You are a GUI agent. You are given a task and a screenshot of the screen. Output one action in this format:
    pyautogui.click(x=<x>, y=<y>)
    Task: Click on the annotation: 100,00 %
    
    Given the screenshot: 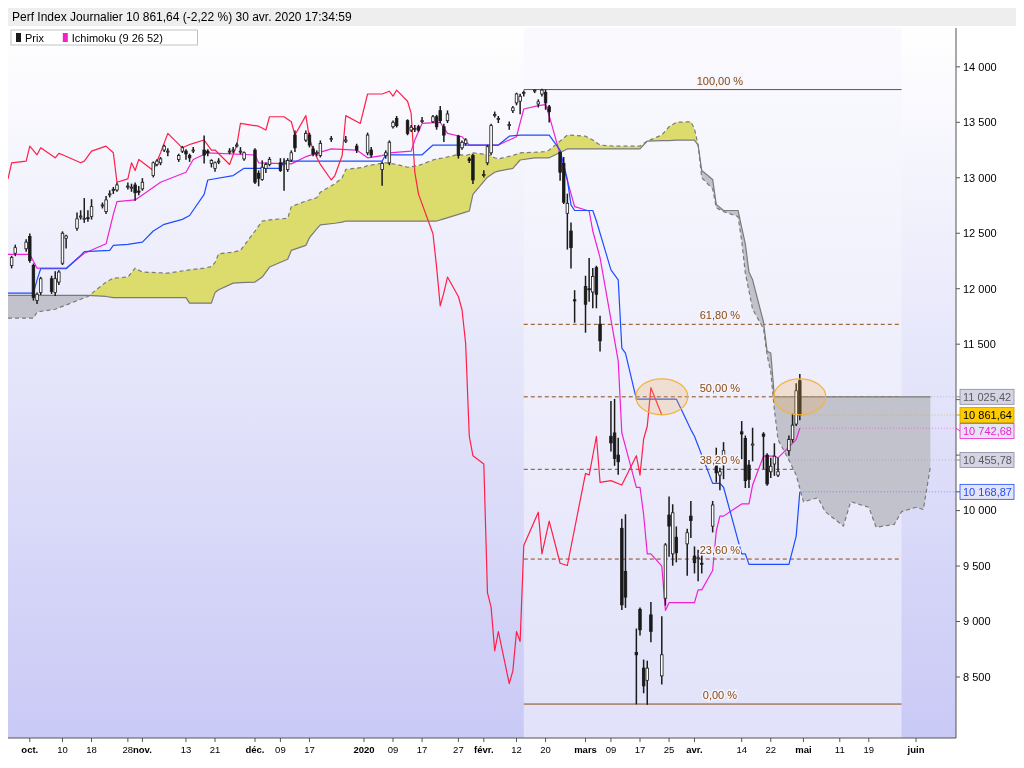 What is the action you would take?
    pyautogui.click(x=720, y=80)
    